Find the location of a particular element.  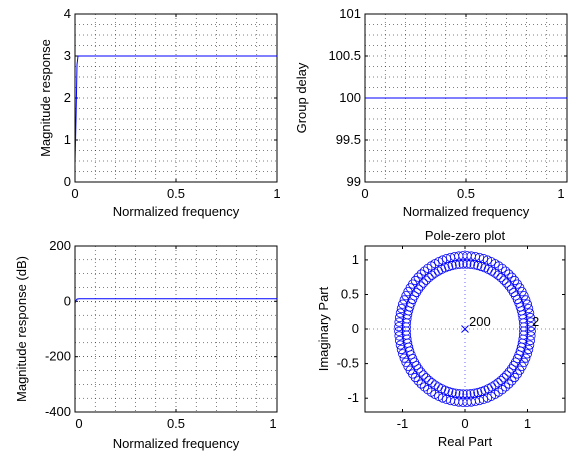

magnitude-db-gridlines is located at coordinates (176, 329).